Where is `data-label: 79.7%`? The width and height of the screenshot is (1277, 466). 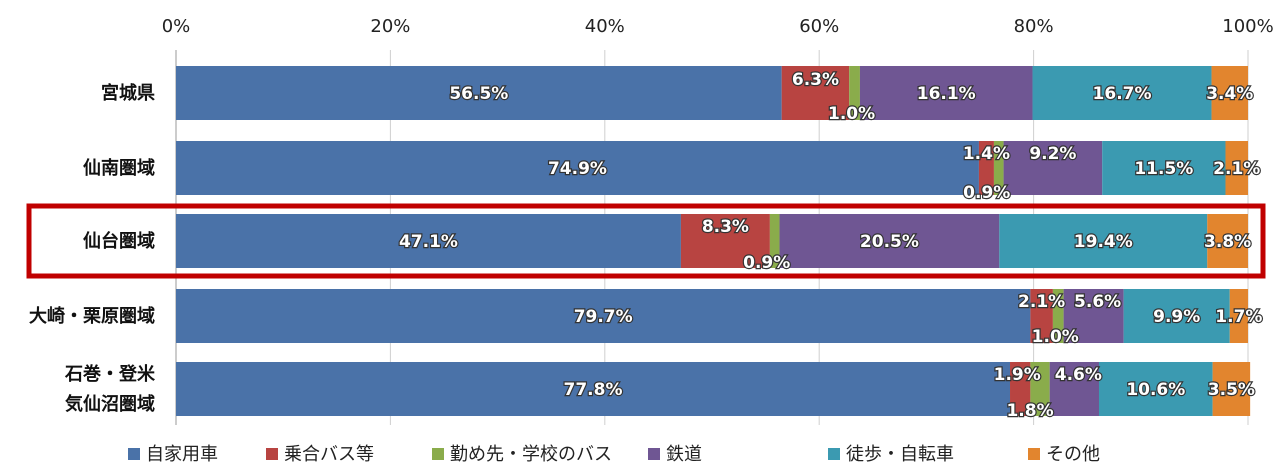
data-label: 79.7% is located at coordinates (603, 317).